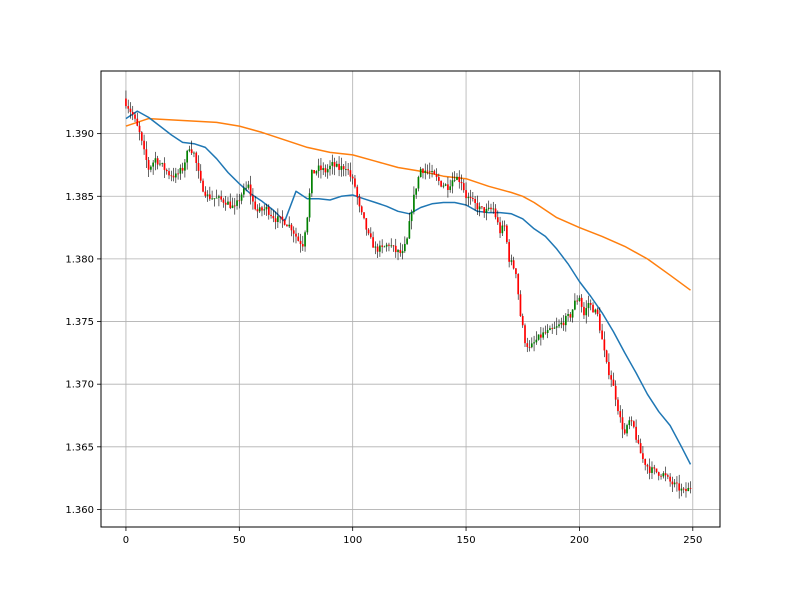 The image size is (800, 591). Describe the element at coordinates (79, 197) in the screenshot. I see `y-tick-label: 1.385` at that location.